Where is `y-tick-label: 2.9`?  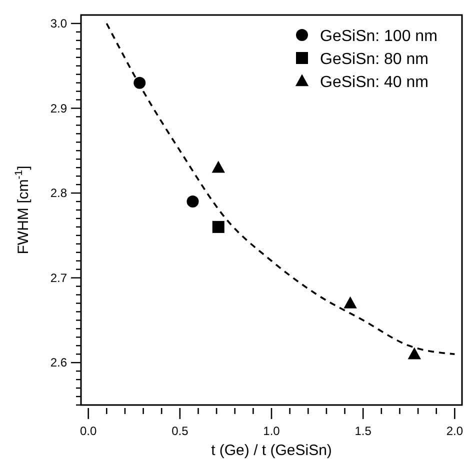
y-tick-label: 2.9 is located at coordinates (59, 108).